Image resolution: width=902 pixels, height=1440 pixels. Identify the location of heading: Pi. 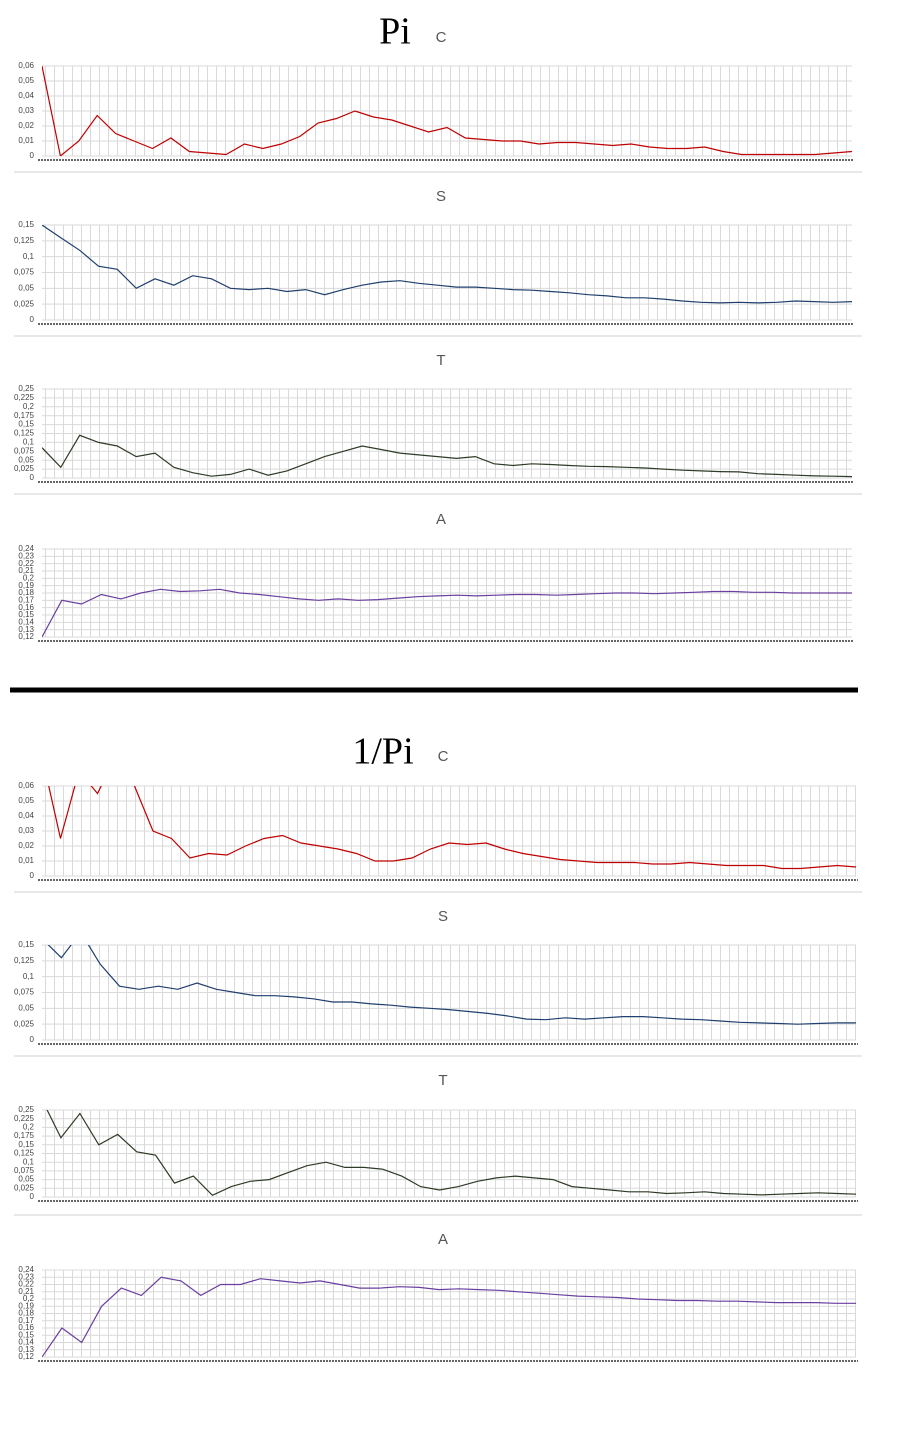
(395, 32).